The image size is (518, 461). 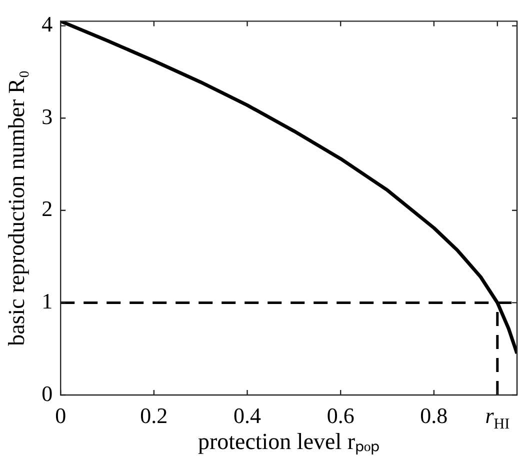 I want to click on x-tick-label: 0.4, so click(x=248, y=415).